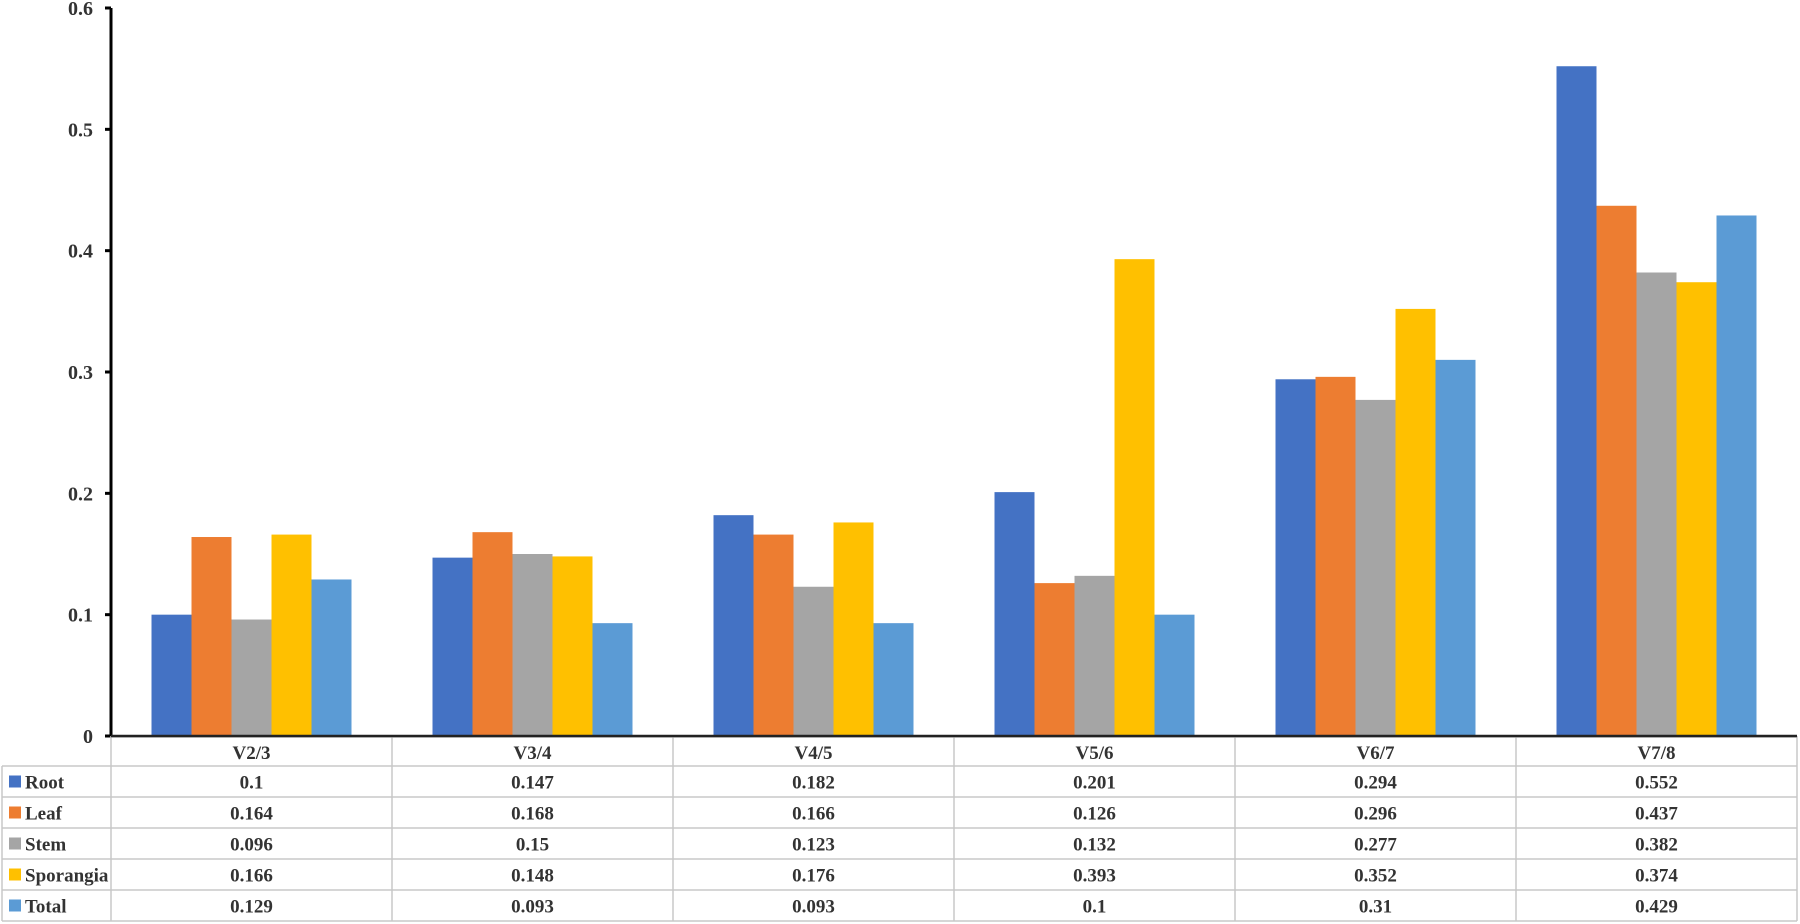 The image size is (1800, 924). What do you see at coordinates (251, 814) in the screenshot?
I see `table-cell-value: 0.164` at bounding box center [251, 814].